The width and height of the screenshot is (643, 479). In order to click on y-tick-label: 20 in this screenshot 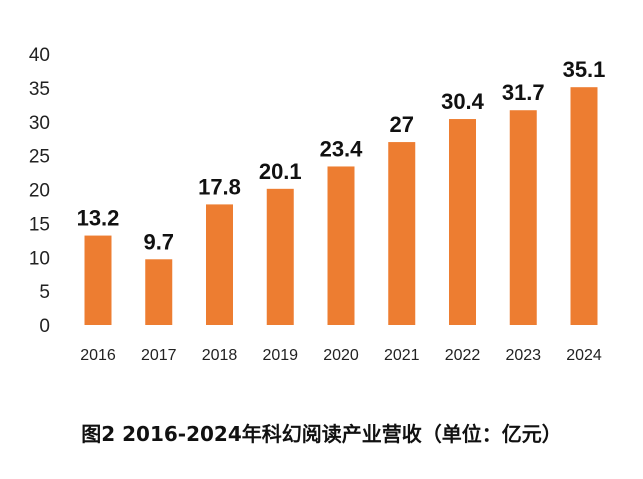, I will do `click(39, 191)`.